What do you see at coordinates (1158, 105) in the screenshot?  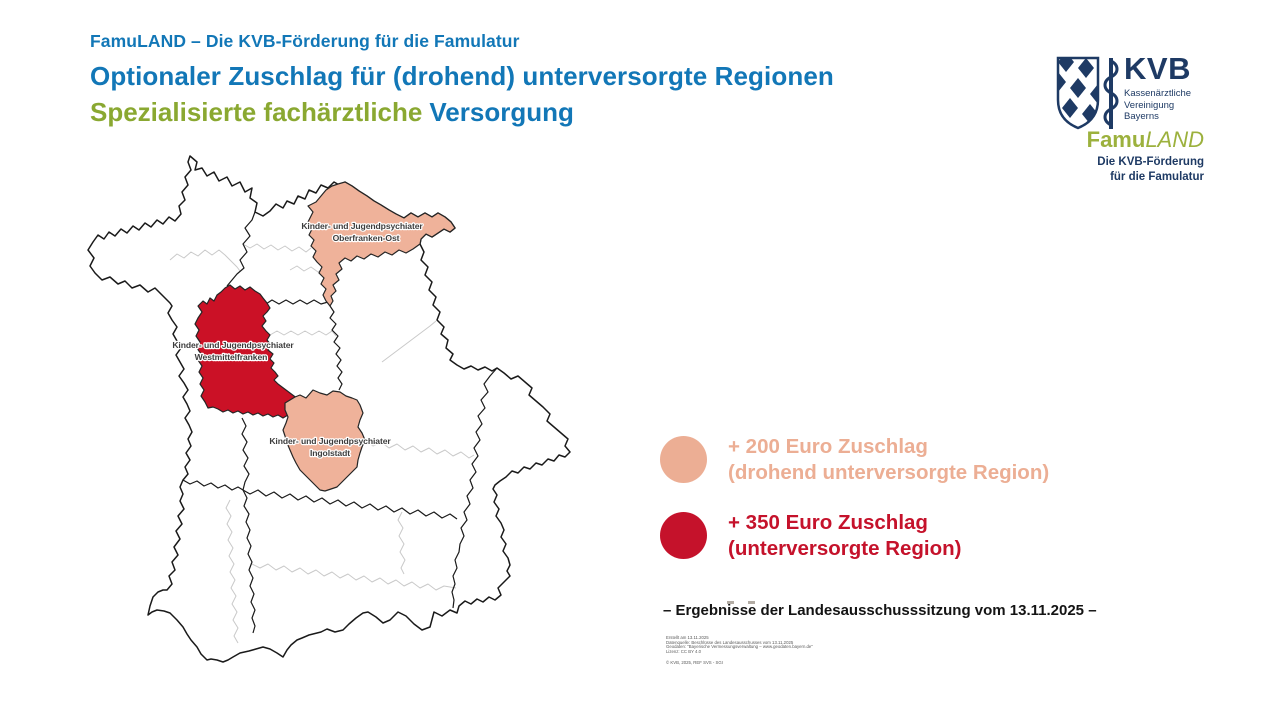 I see `kvb-org-name: Kassenärztliche Vereinigung Bayerns` at bounding box center [1158, 105].